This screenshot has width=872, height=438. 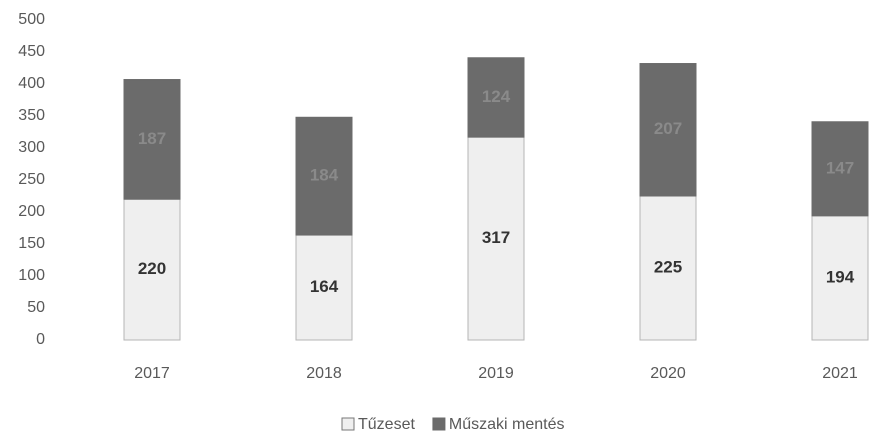 What do you see at coordinates (31, 275) in the screenshot?
I see `y-tick-label: 100` at bounding box center [31, 275].